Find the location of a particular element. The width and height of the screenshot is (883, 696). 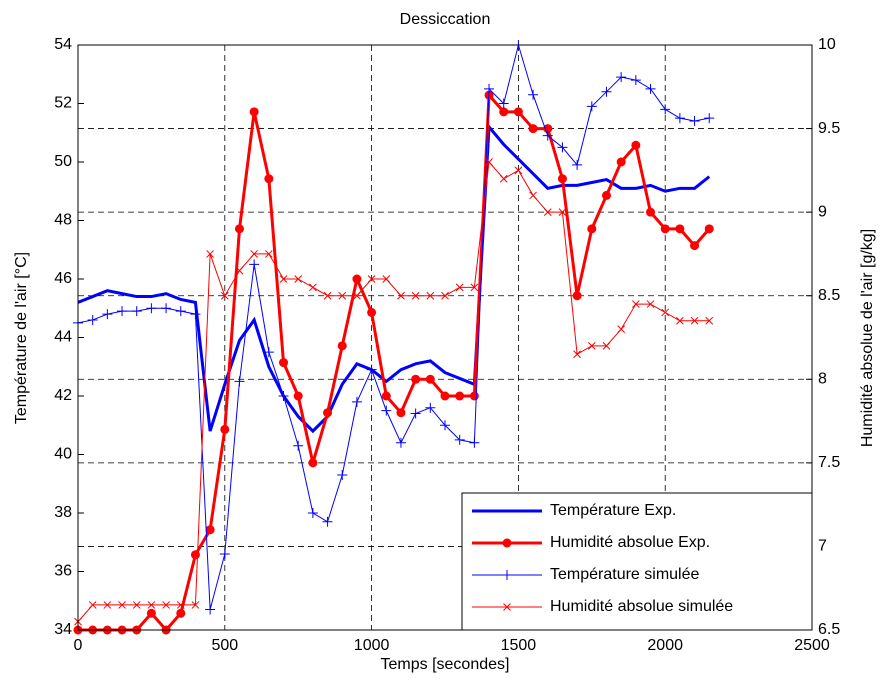

y-tick-label: 34 is located at coordinates (63, 629).